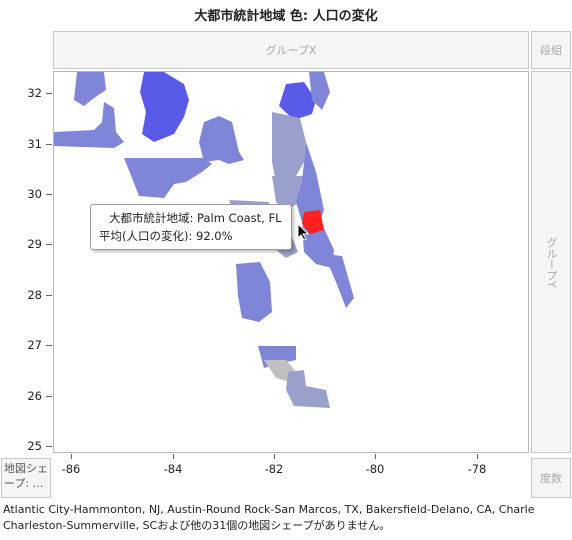 The width and height of the screenshot is (572, 540). I want to click on x-tick-label: -78, so click(477, 469).